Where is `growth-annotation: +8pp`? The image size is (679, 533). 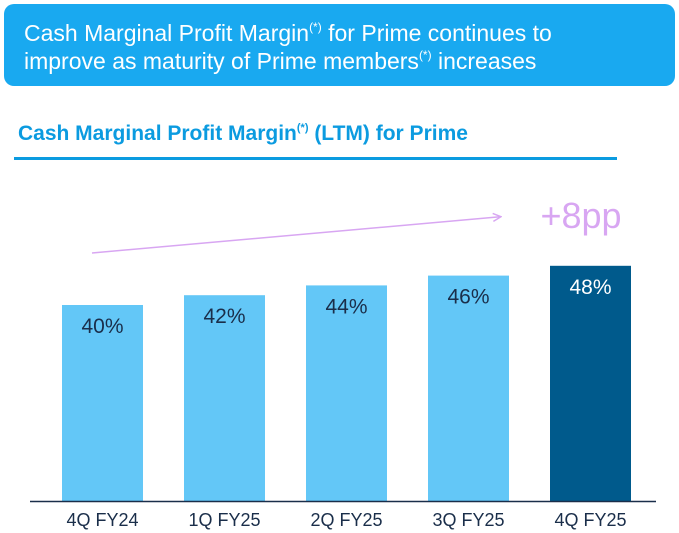
growth-annotation: +8pp is located at coordinates (580, 215).